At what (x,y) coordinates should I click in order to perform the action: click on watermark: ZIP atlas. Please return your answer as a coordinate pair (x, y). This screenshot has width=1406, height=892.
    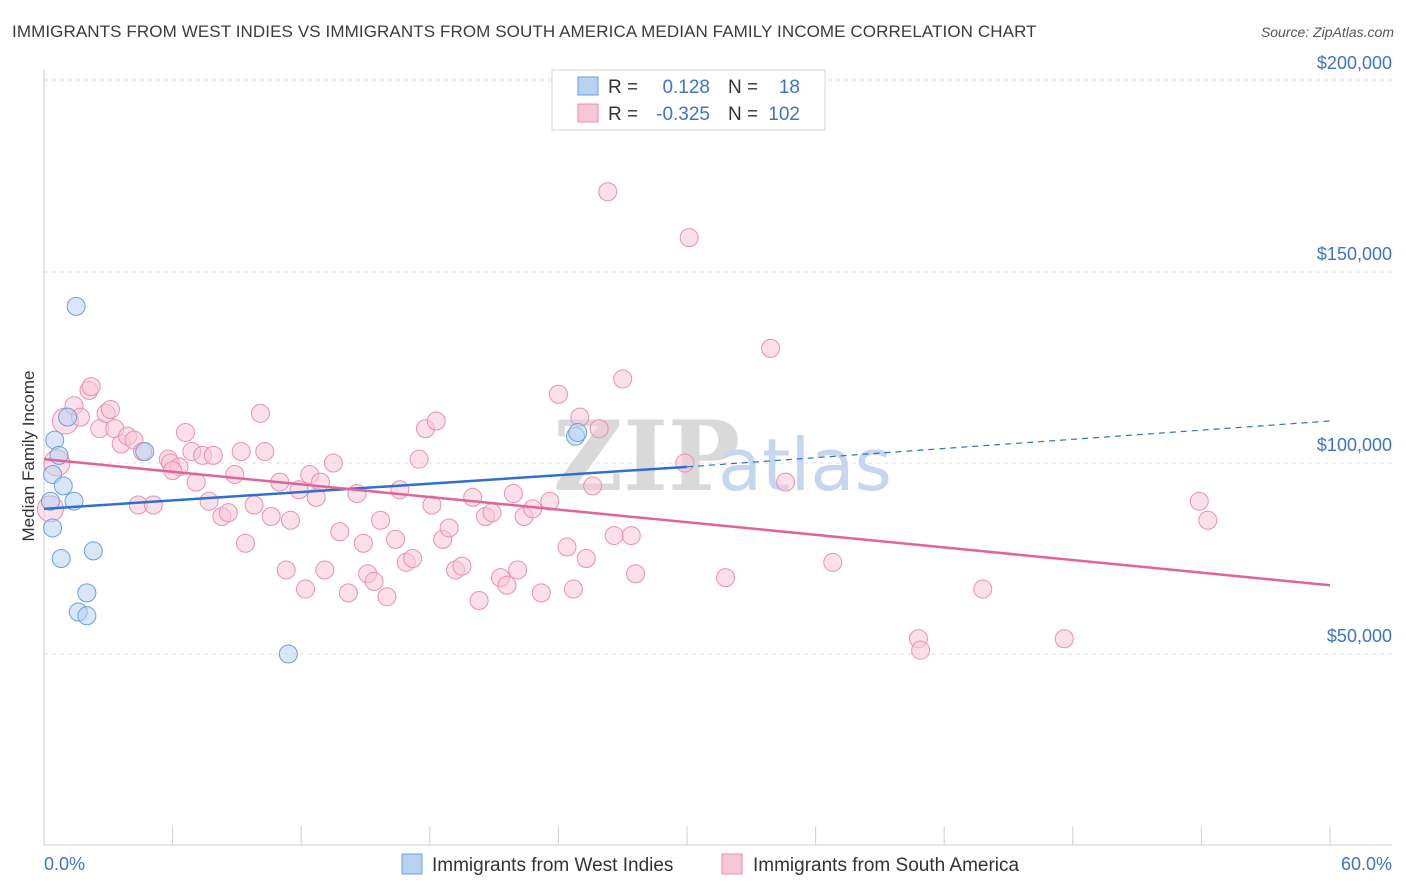
    Looking at the image, I should click on (722, 456).